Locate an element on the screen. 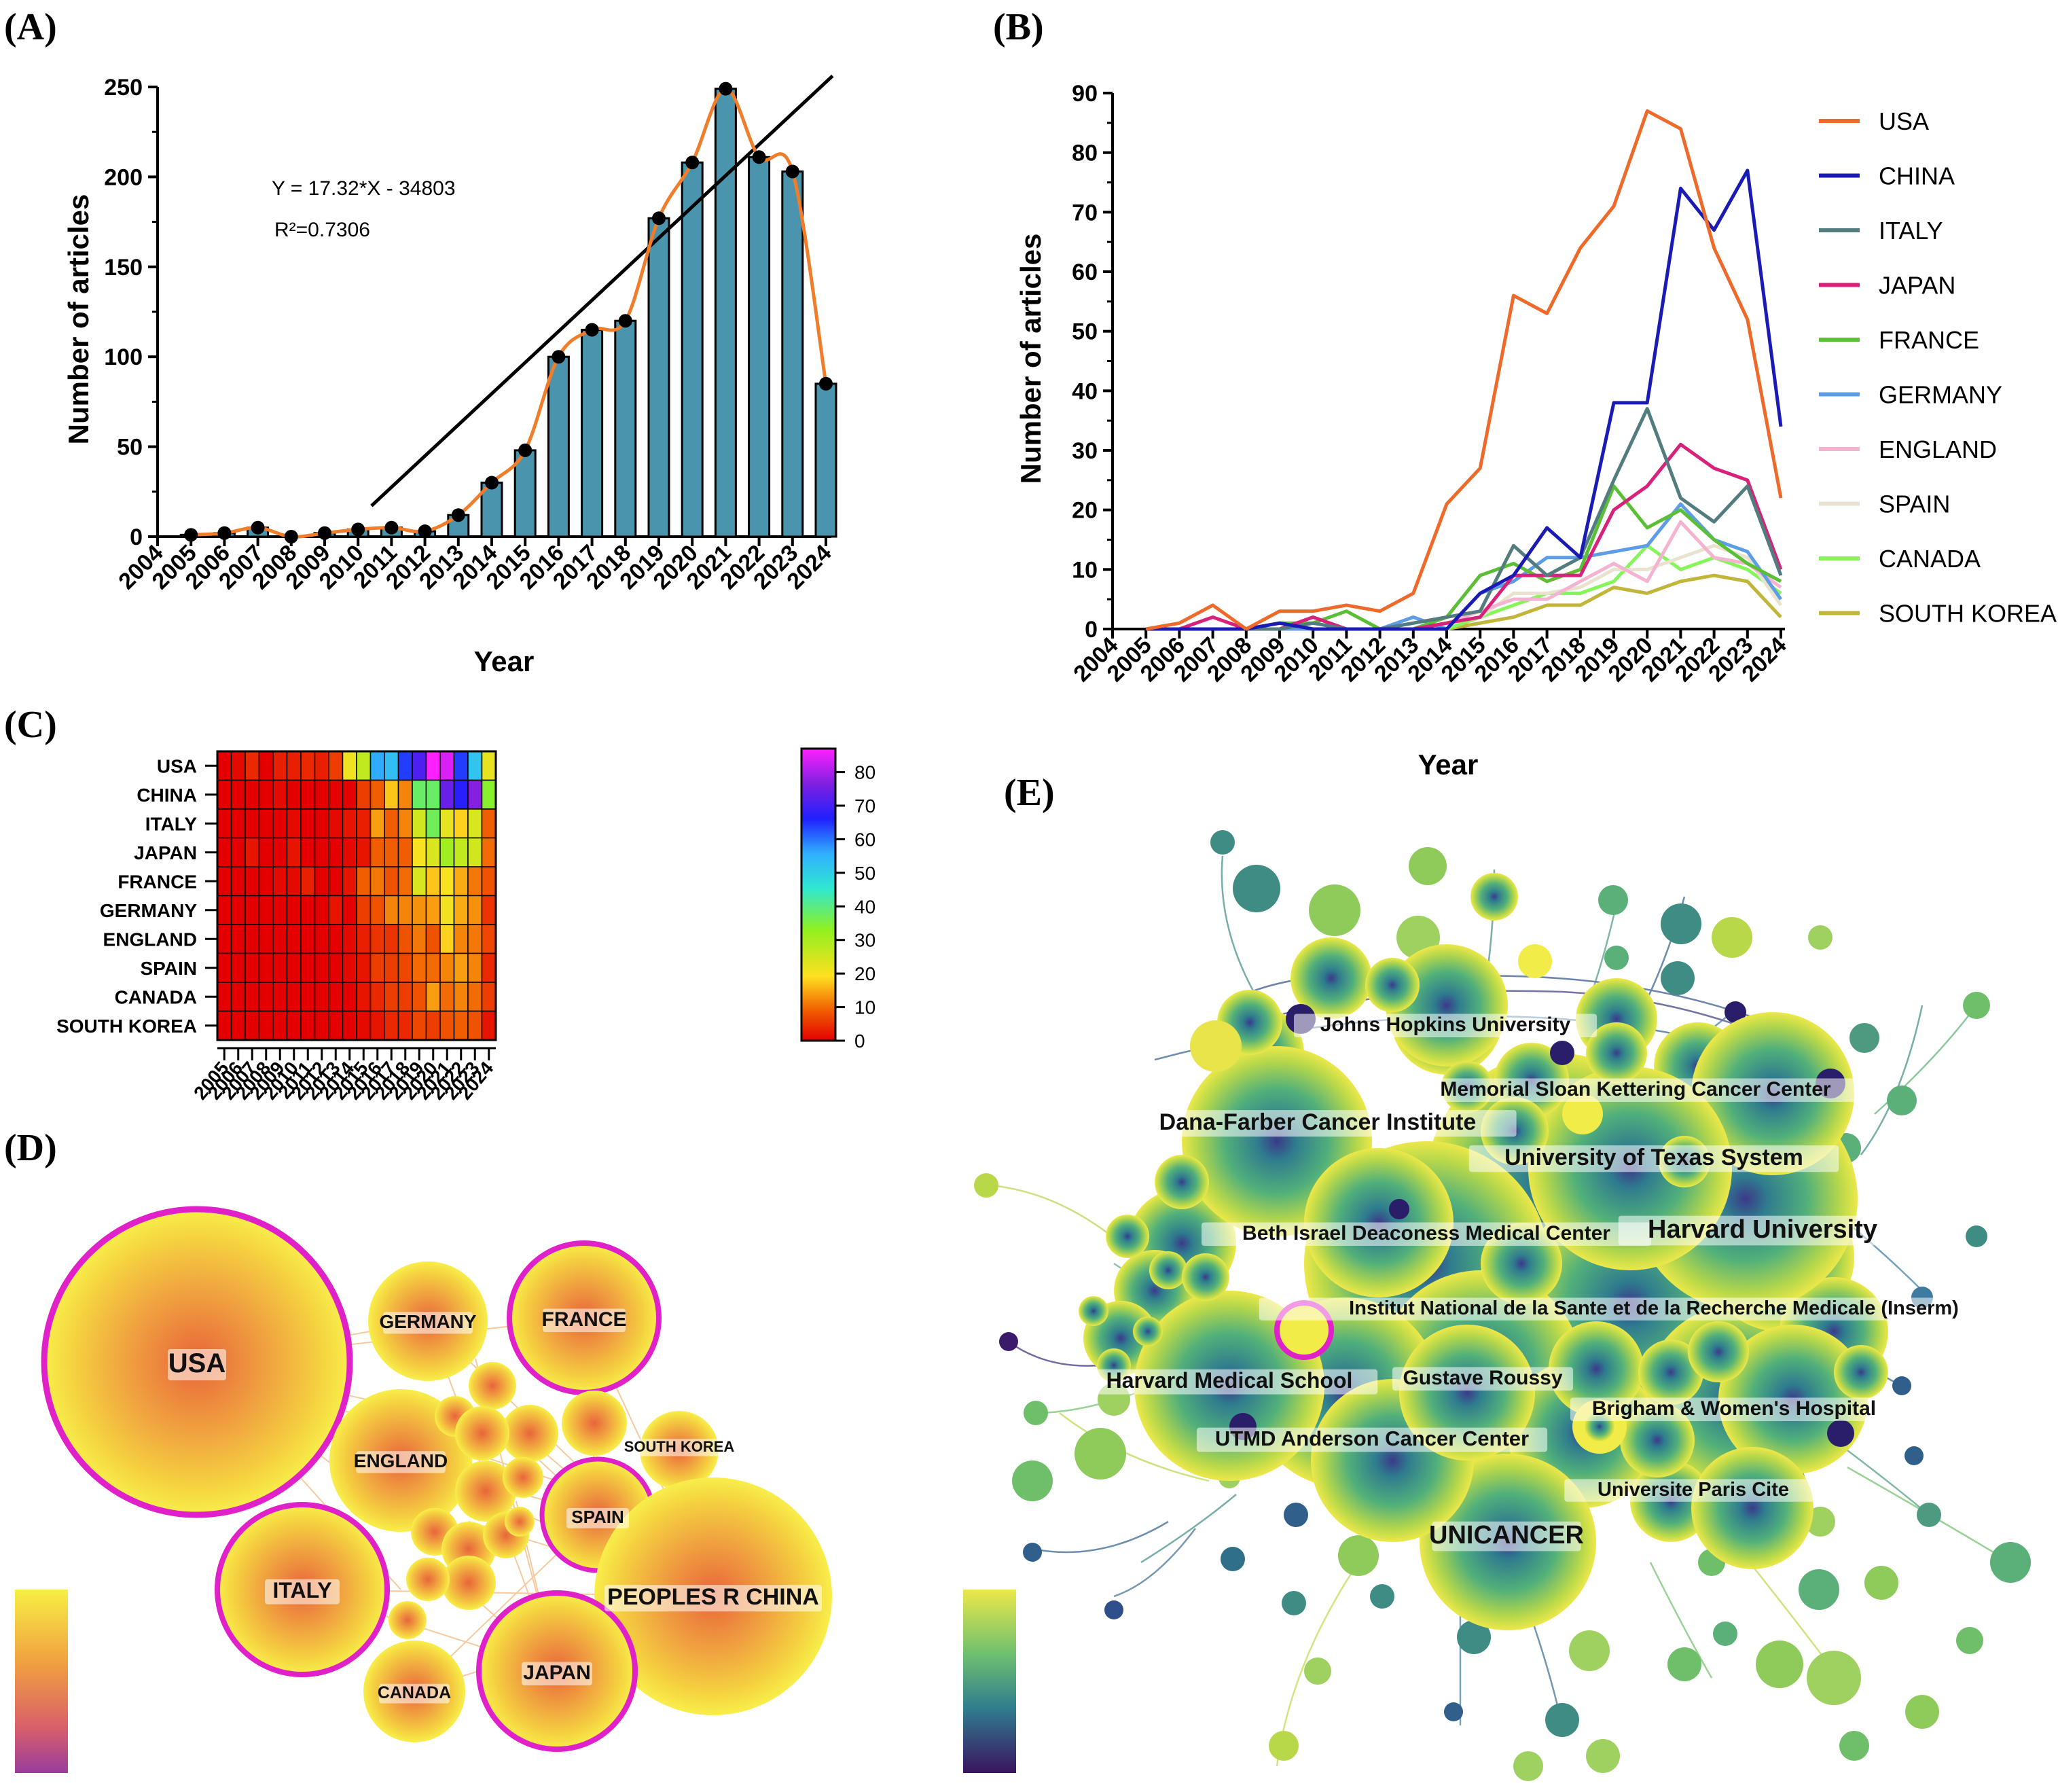 The height and width of the screenshot is (1792, 2058). colorbar-tick-label: 80 is located at coordinates (864, 772).